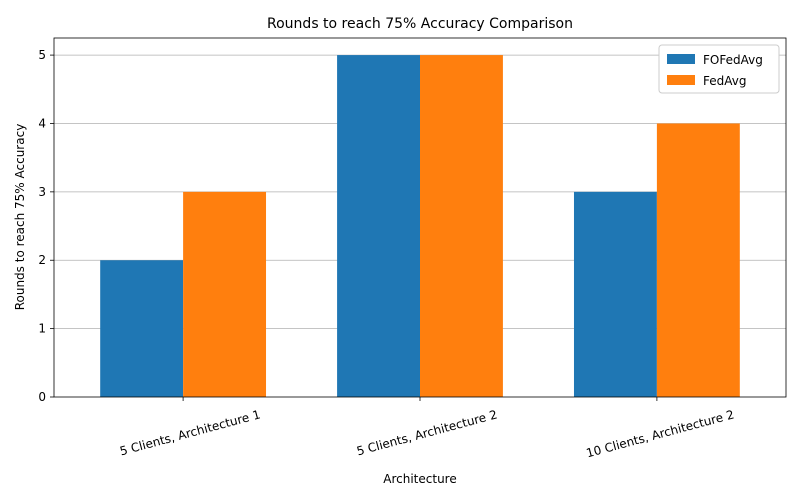  Describe the element at coordinates (20, 217) in the screenshot. I see `y-axis-label: Rounds to reach 75% Accuracy` at that location.